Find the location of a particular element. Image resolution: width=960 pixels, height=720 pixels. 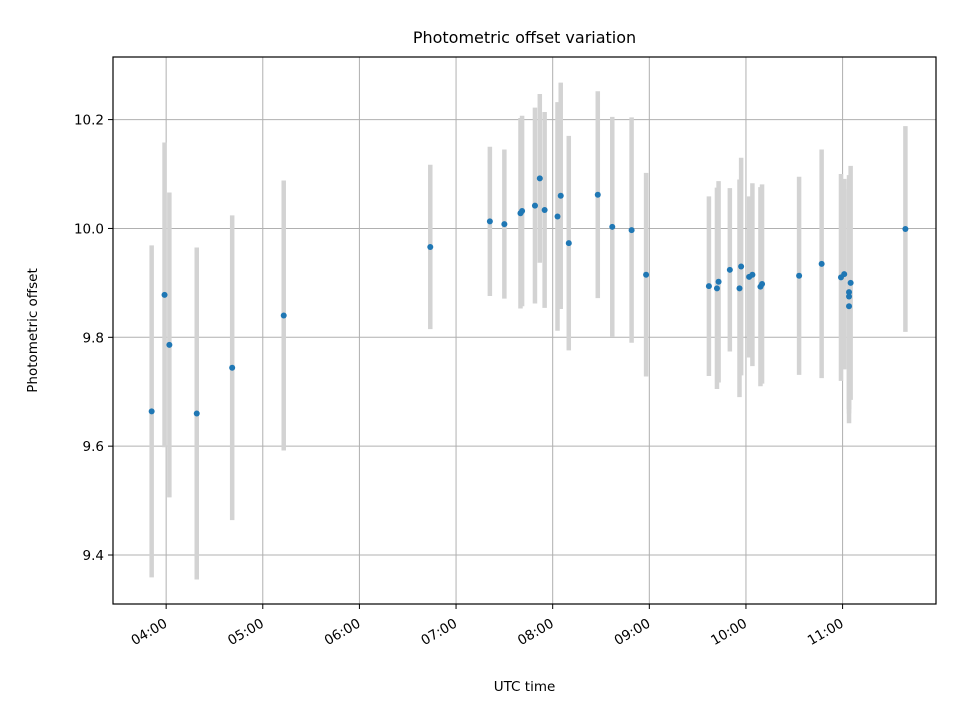

y-axis-label: Photometric offset is located at coordinates (33, 330).